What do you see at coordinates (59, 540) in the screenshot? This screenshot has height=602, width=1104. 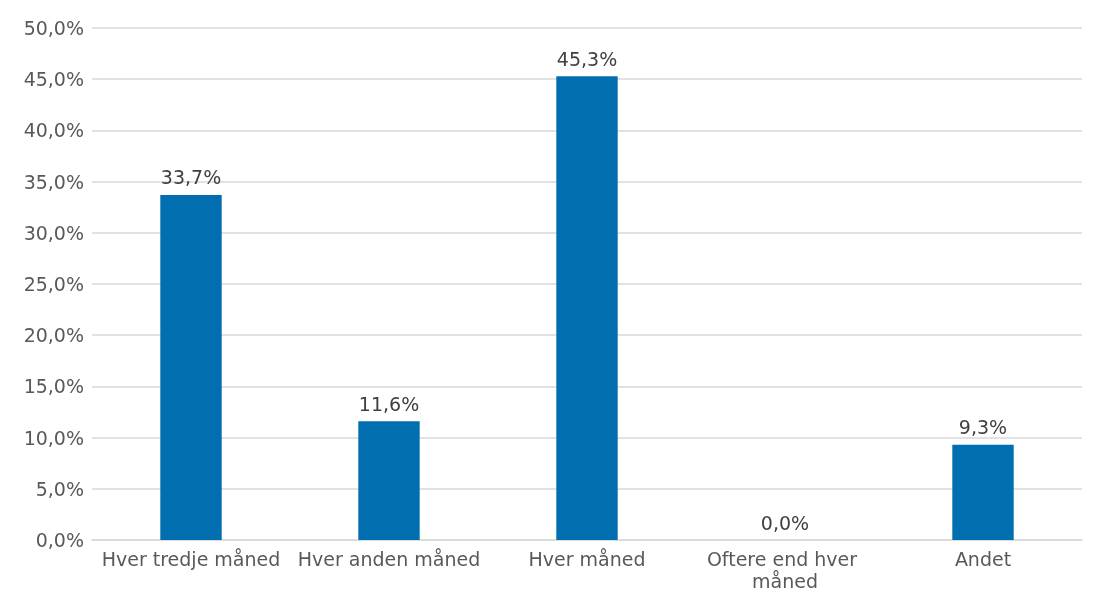 I see `y-tick-label: 0,0%` at bounding box center [59, 540].